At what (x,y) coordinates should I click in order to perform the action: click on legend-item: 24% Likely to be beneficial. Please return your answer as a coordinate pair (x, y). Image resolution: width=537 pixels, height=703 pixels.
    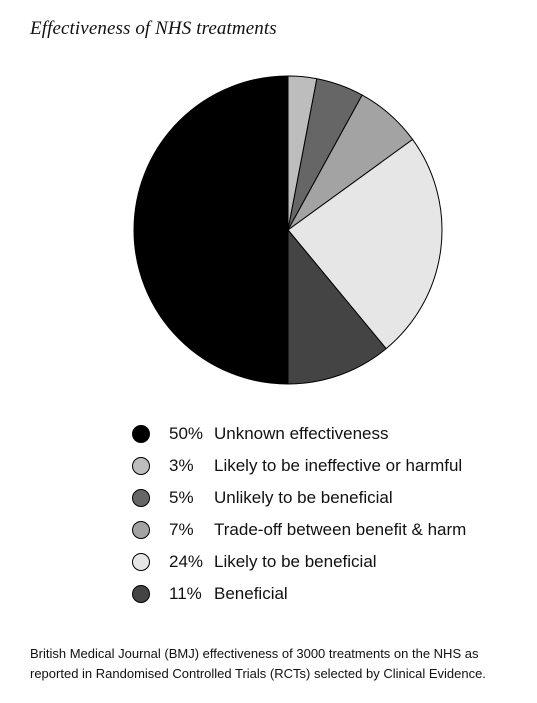
    Looking at the image, I should click on (254, 562).